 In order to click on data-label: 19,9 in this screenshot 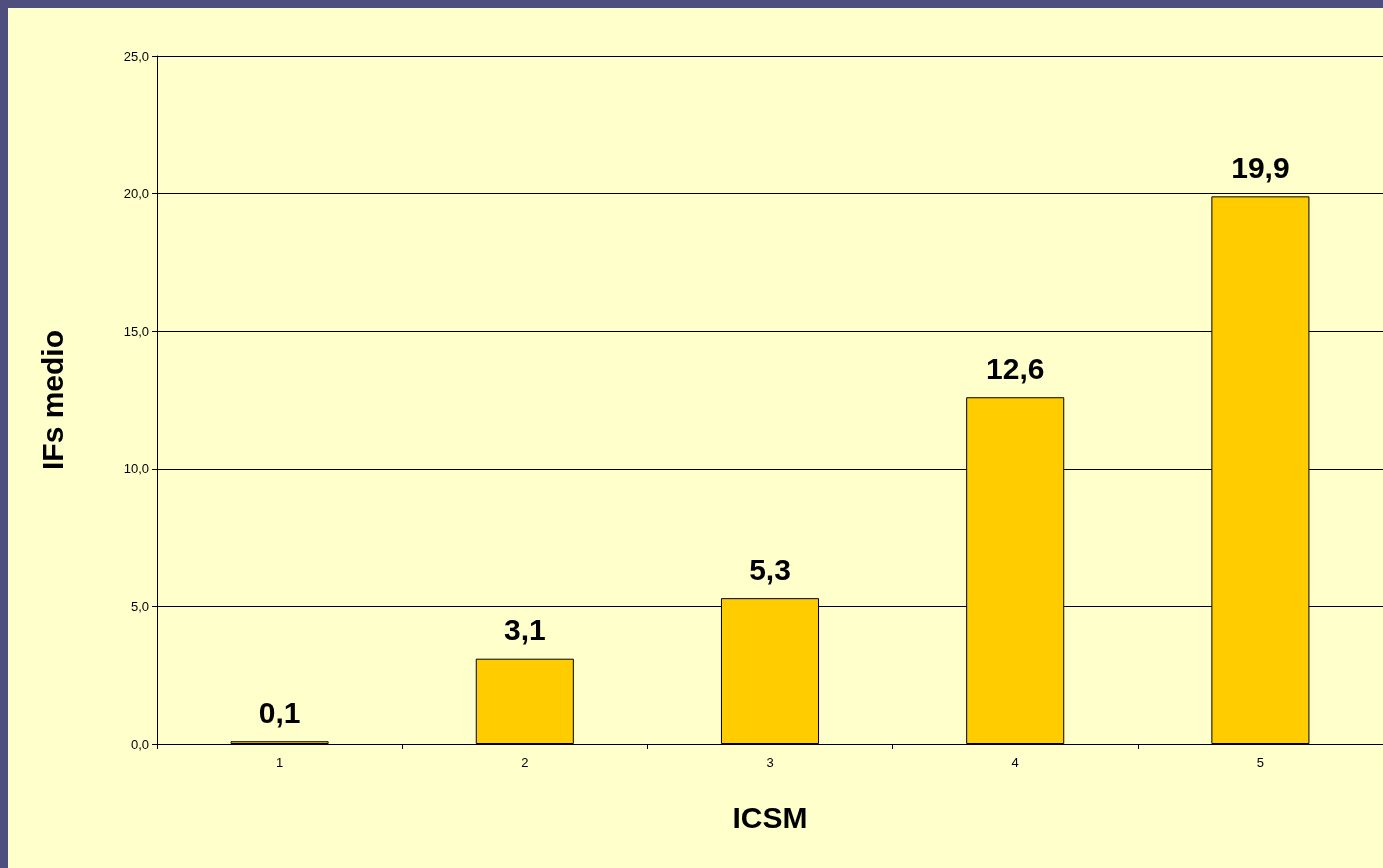, I will do `click(1260, 167)`.